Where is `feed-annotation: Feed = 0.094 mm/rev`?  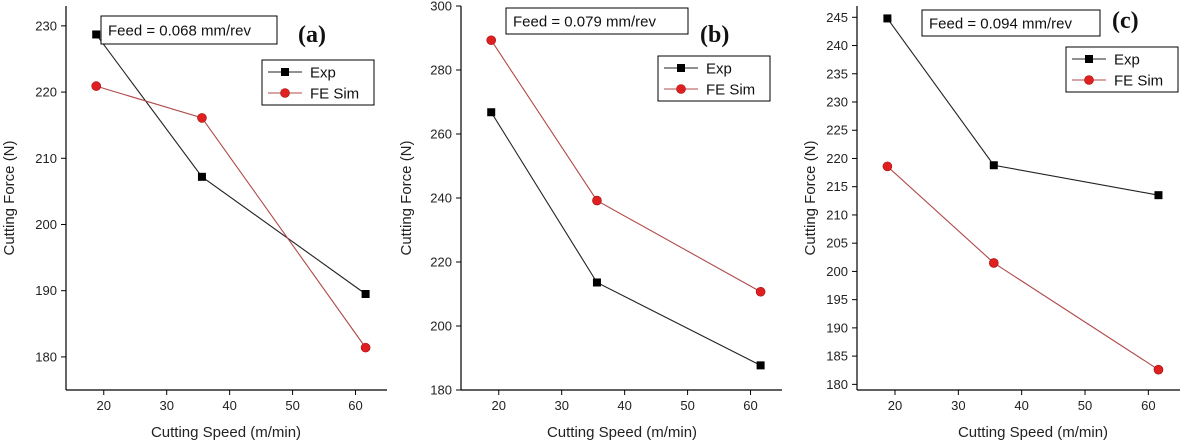
feed-annotation: Feed = 0.094 mm/rev is located at coordinates (1000, 24).